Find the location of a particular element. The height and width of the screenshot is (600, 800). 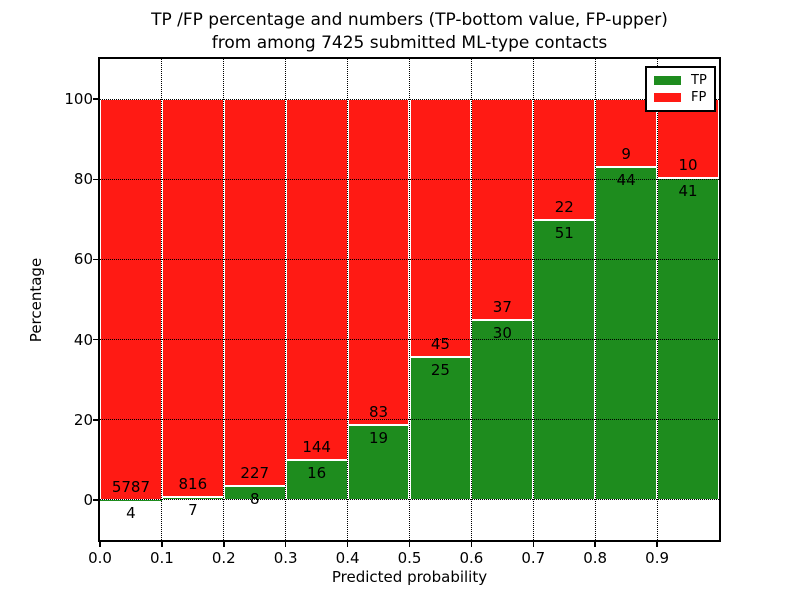

tp-count-label: 7 is located at coordinates (193, 509).